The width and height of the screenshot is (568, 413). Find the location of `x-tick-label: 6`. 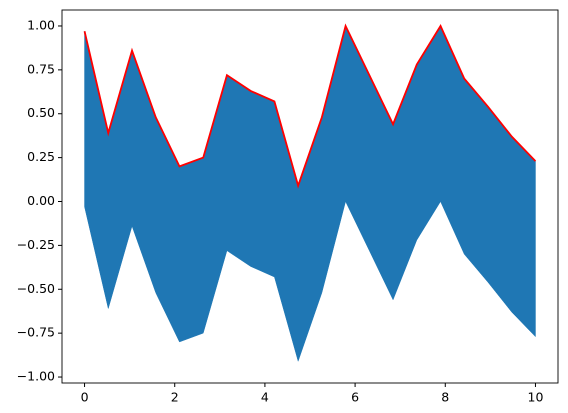

x-tick-label: 6 is located at coordinates (355, 397).